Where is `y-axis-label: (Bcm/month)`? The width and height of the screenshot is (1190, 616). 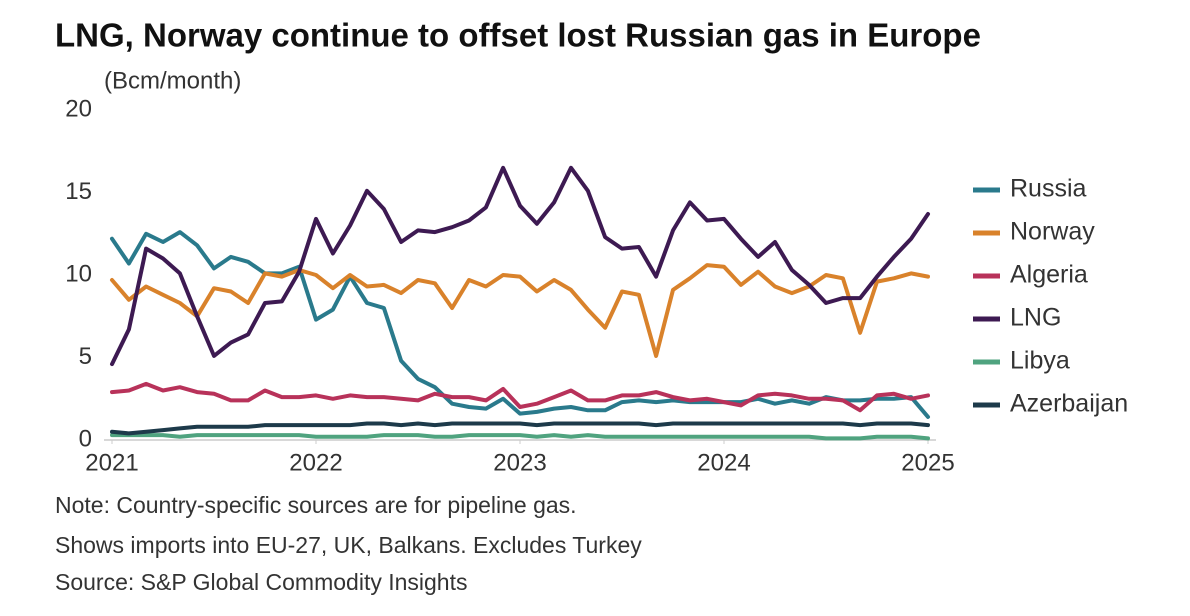 y-axis-label: (Bcm/month) is located at coordinates (172, 80).